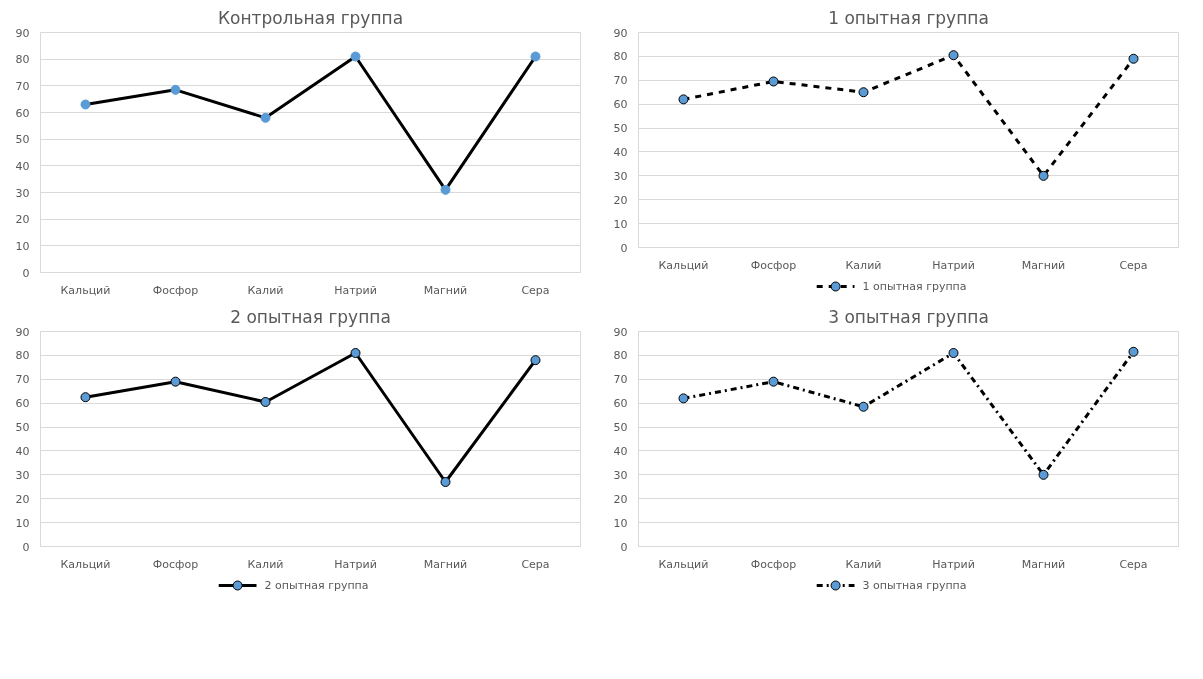 The image size is (1203, 679). Describe the element at coordinates (908, 316) in the screenshot. I see `chart-title: 3 опытная группа` at that location.